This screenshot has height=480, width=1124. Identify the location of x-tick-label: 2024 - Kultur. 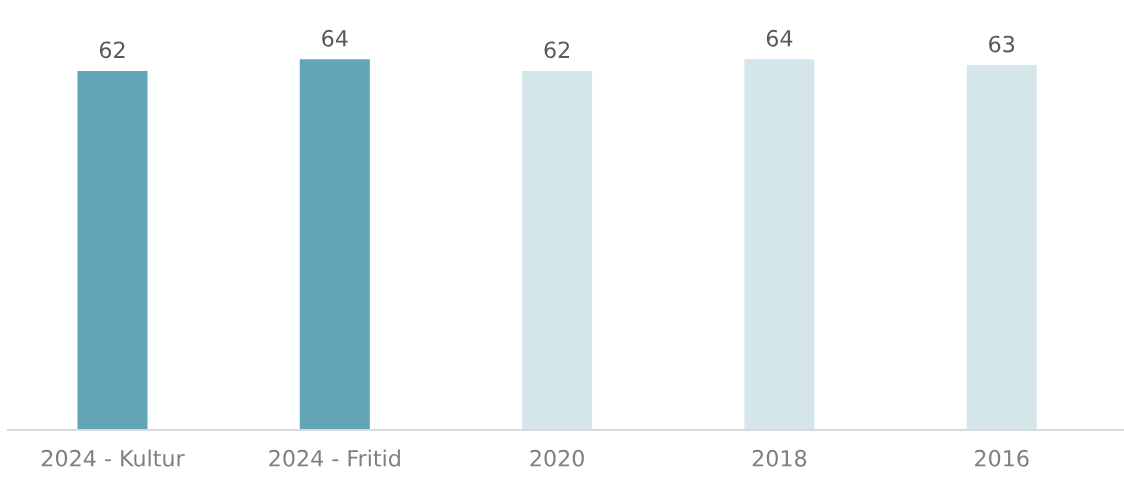
(113, 458).